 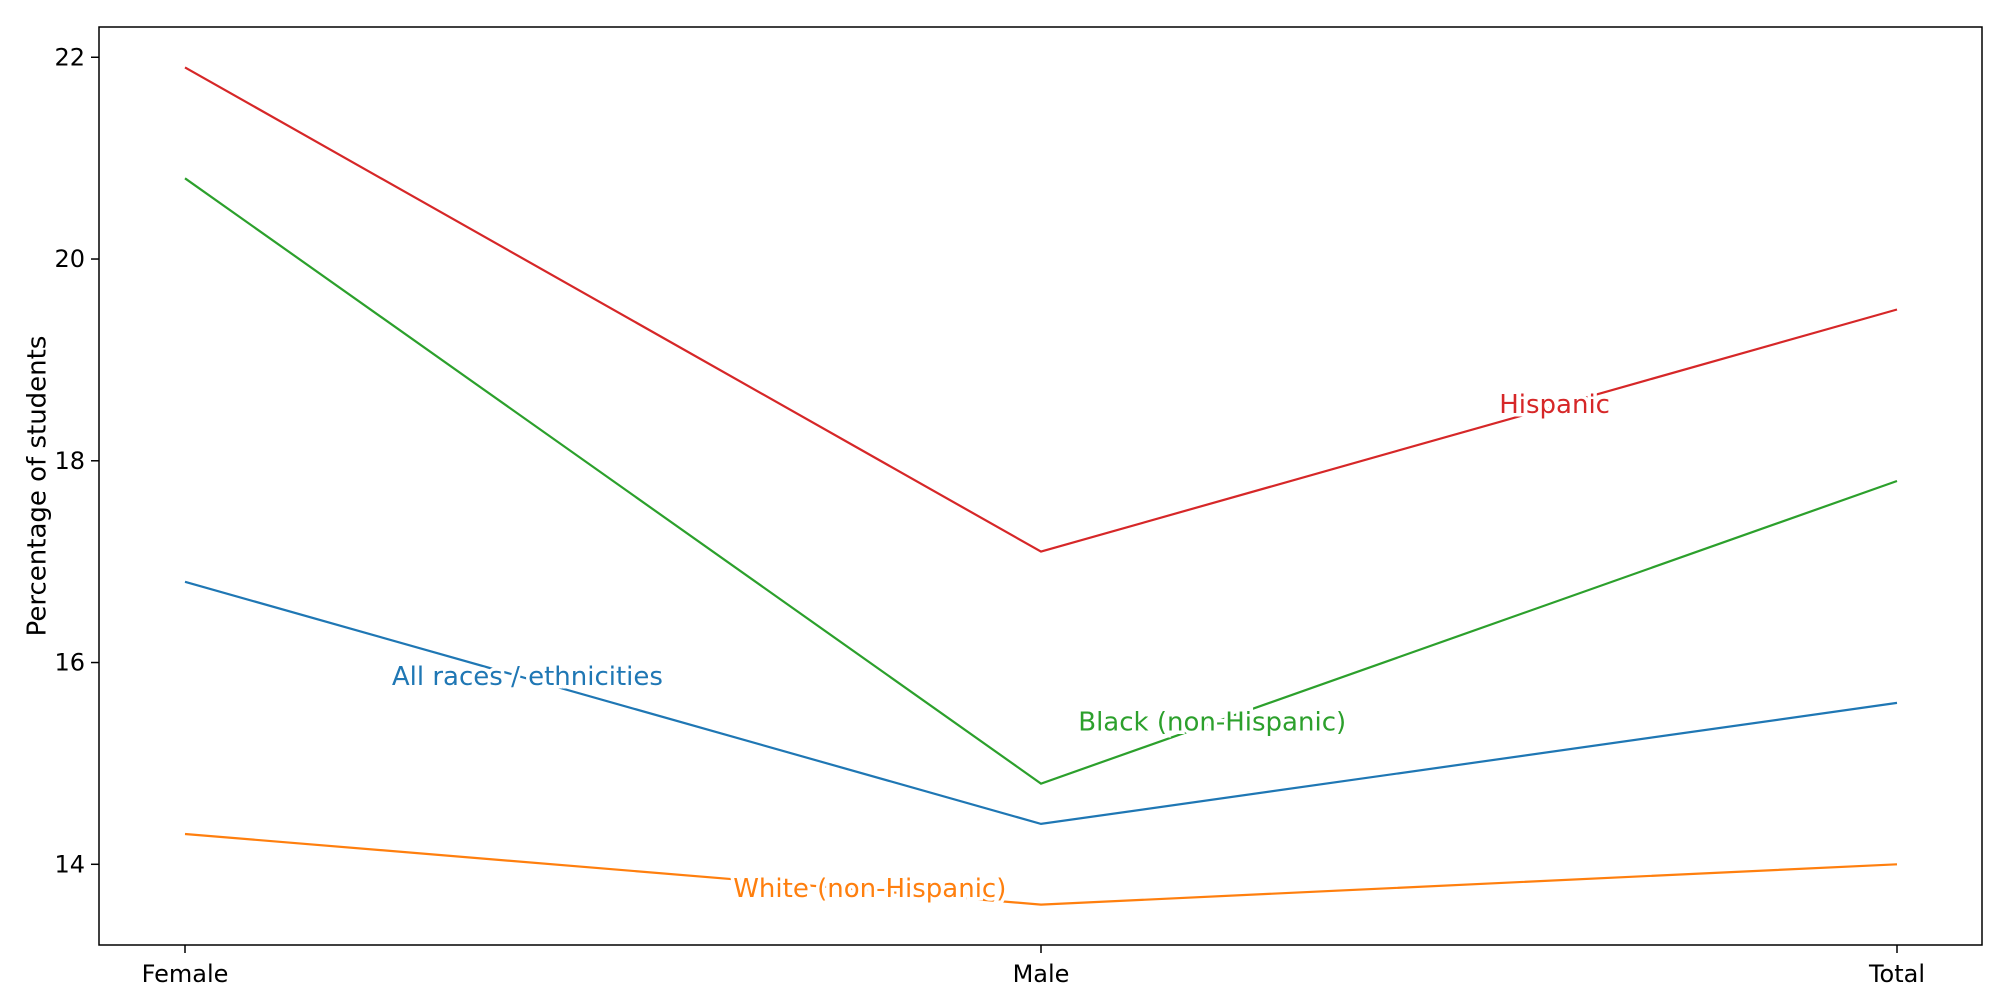 I want to click on y-axis: 14 16 18 20 22, so click(x=76, y=460).